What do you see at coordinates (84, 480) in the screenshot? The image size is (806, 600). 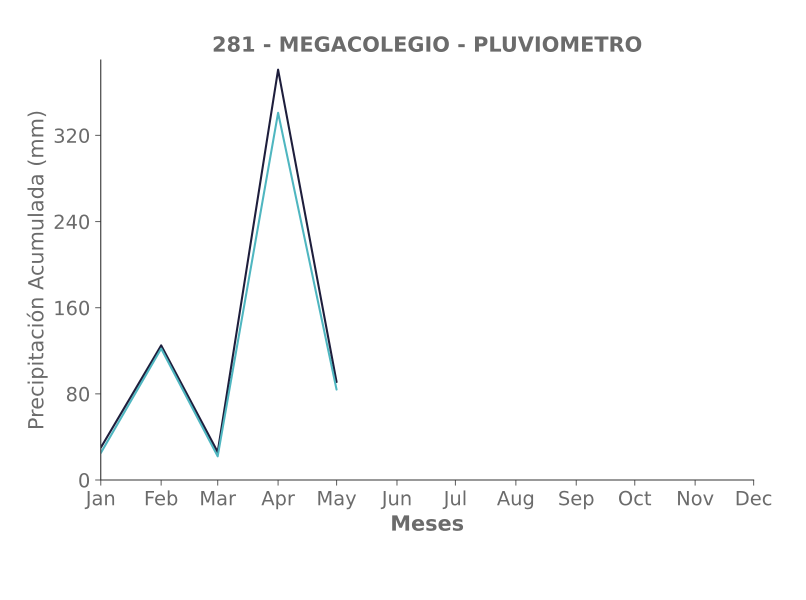 I see `y-tick-label: 0` at bounding box center [84, 480].